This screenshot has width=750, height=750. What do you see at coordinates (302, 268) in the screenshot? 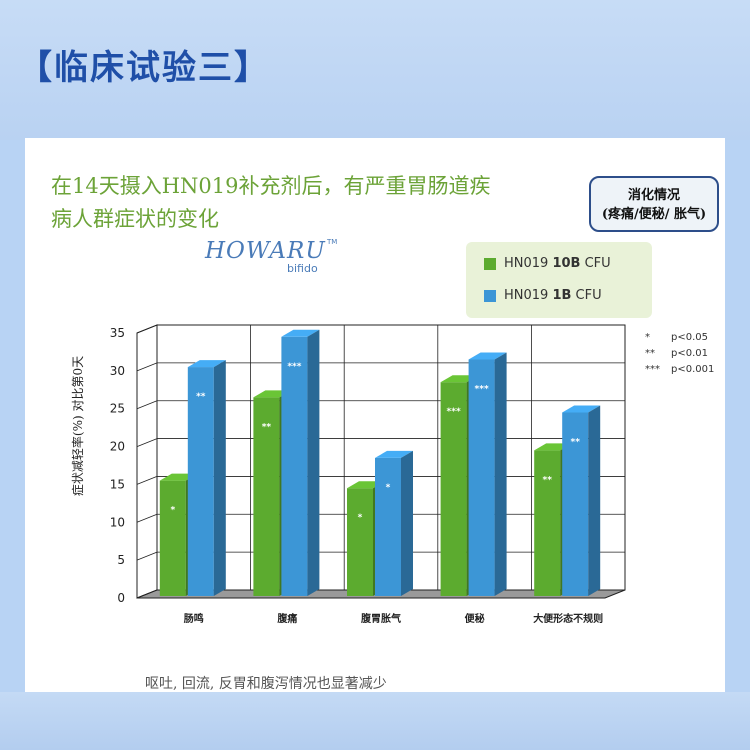
I see `logo-sub-text: bifido` at bounding box center [302, 268].